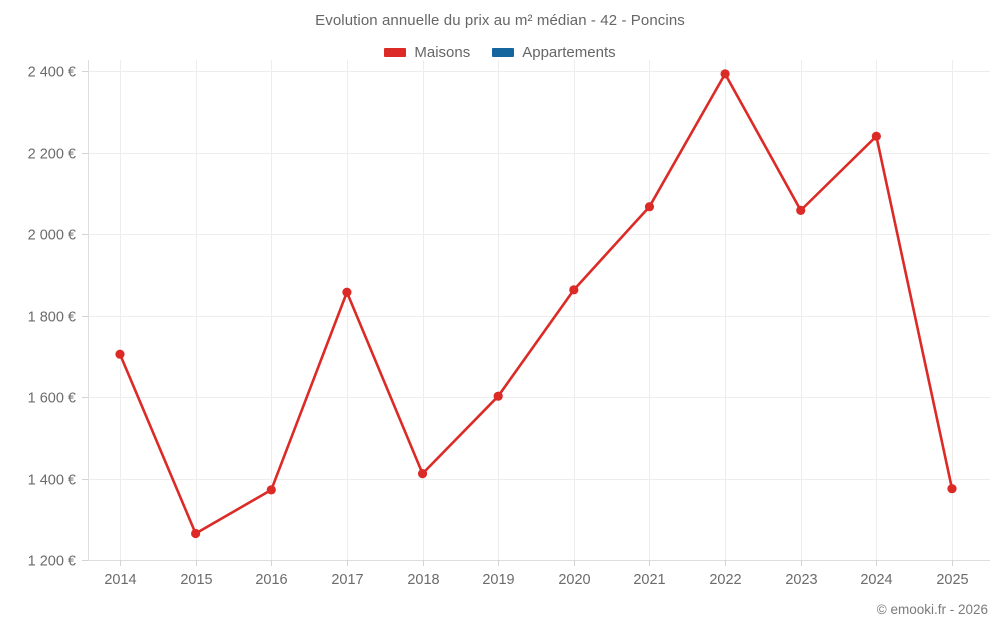  Describe the element at coordinates (196, 580) in the screenshot. I see `x-tick-label: 2015` at that location.